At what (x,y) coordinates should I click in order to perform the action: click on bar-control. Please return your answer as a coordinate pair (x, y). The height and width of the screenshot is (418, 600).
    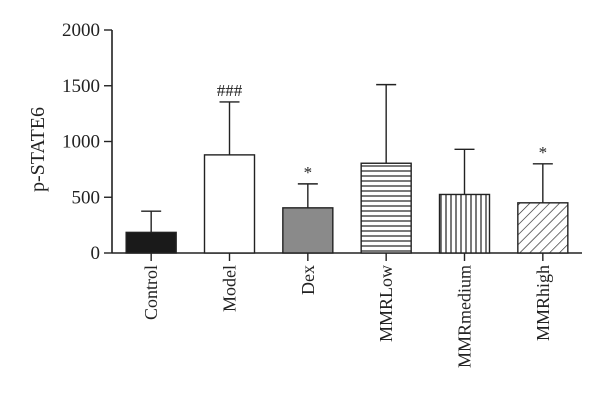
    Looking at the image, I should click on (151, 242).